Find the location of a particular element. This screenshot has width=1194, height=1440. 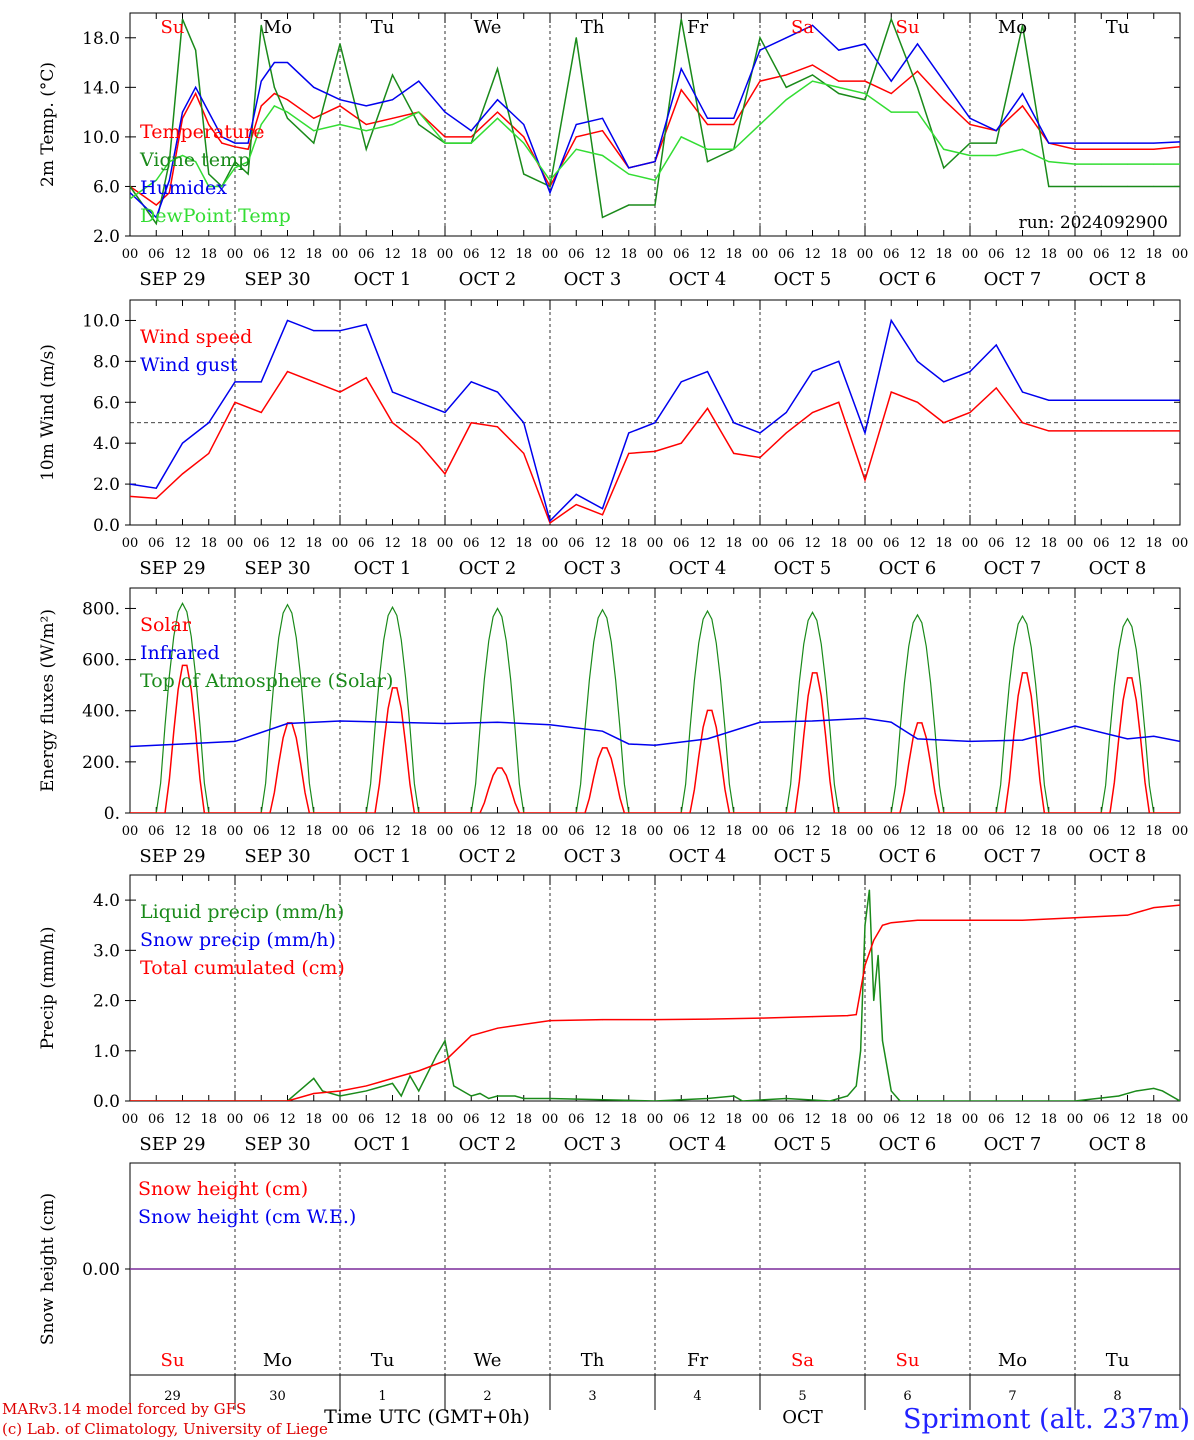

bottom-day-number: 3 is located at coordinates (592, 1396).